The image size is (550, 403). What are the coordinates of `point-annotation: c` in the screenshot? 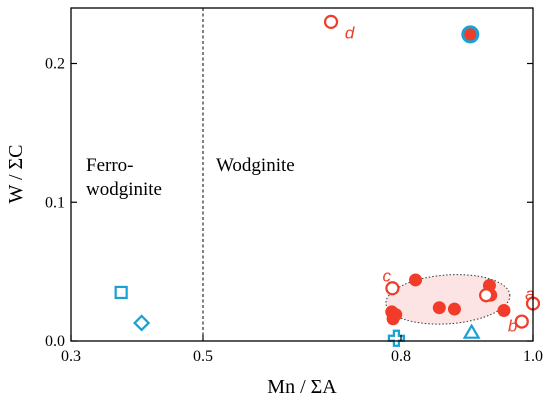 It's located at (387, 275).